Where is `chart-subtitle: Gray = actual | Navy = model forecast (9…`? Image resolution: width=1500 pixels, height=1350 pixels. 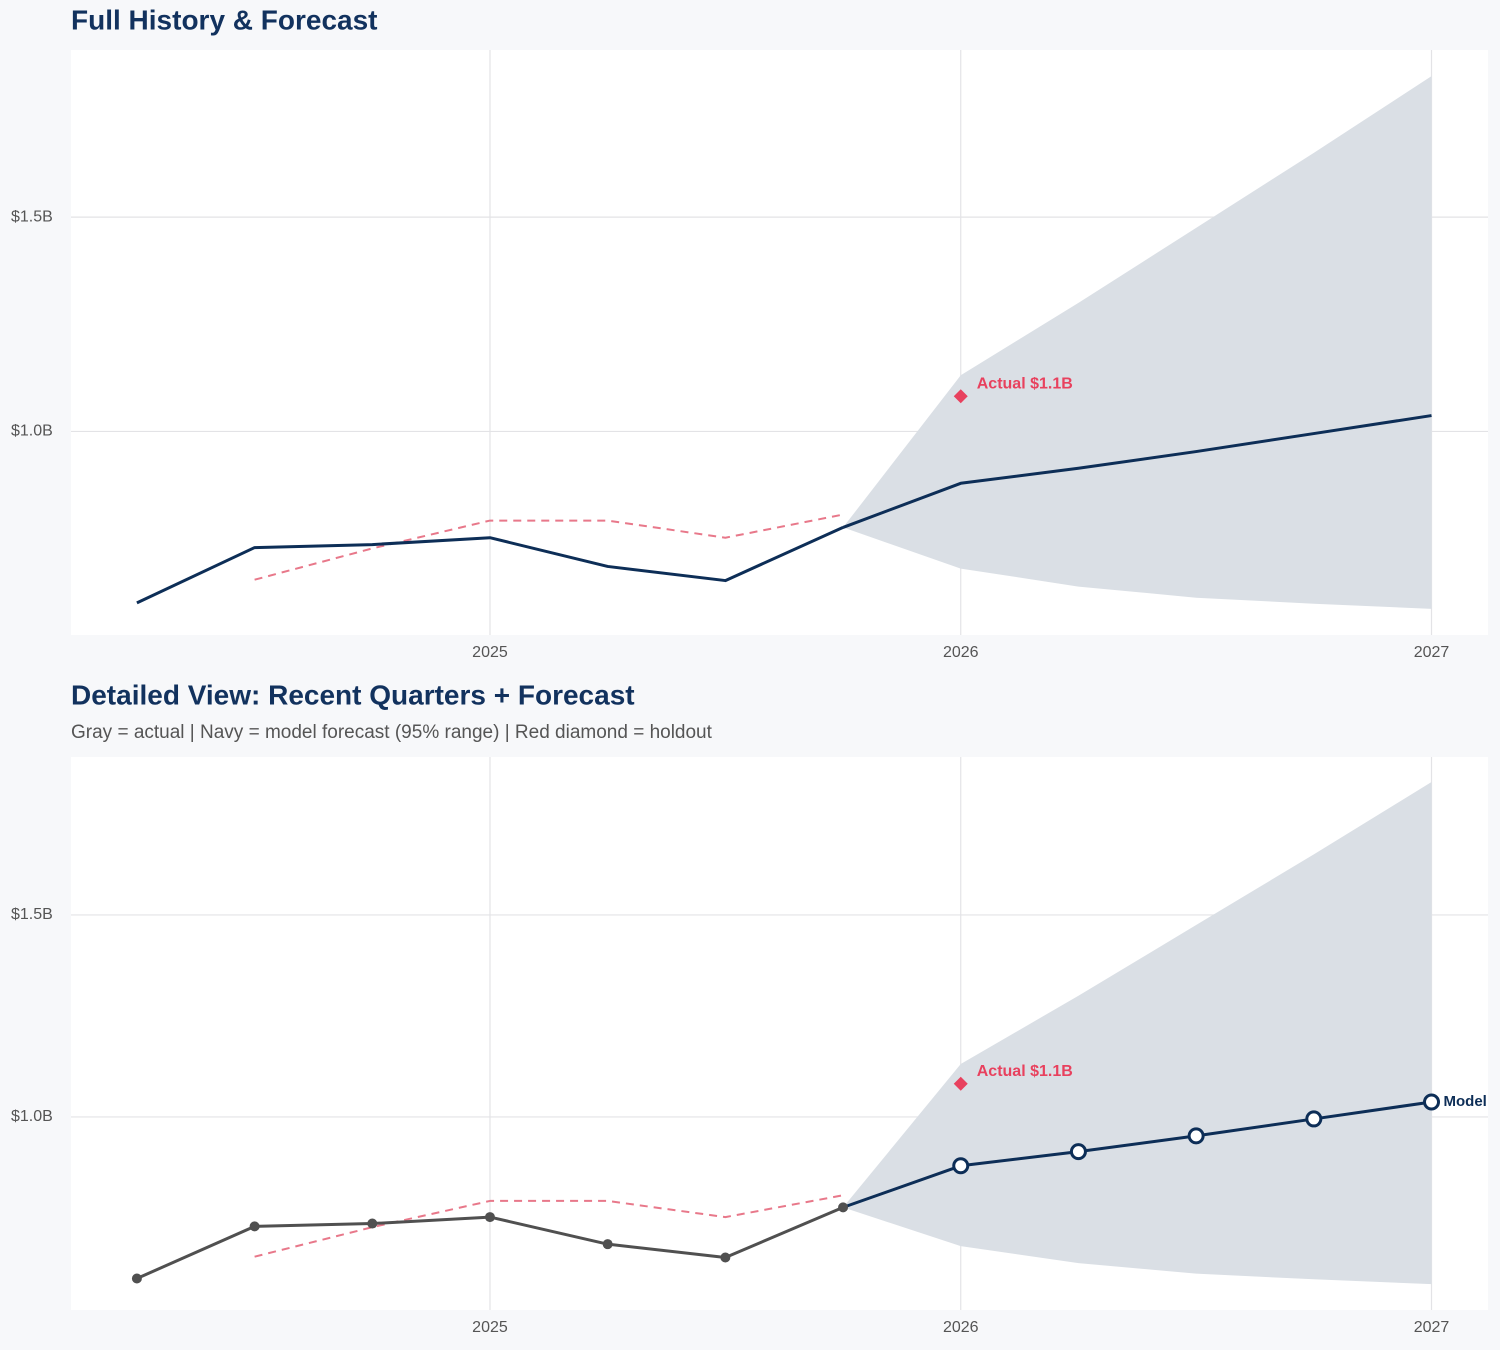 chart-subtitle: Gray = actual | Navy = model forecast (9… is located at coordinates (392, 732).